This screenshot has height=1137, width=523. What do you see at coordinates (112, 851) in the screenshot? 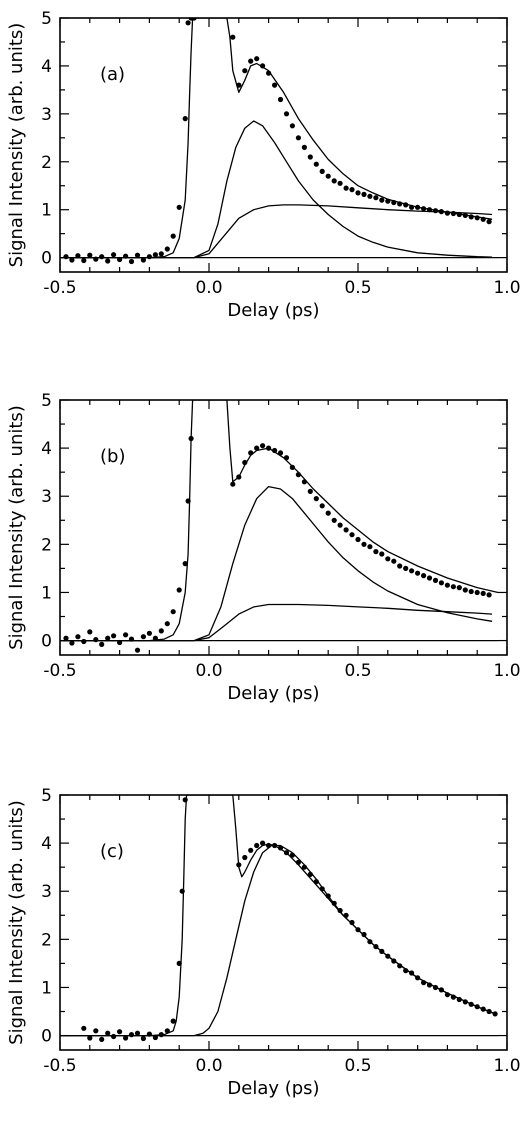
I see `panel-label: (c)` at bounding box center [112, 851].